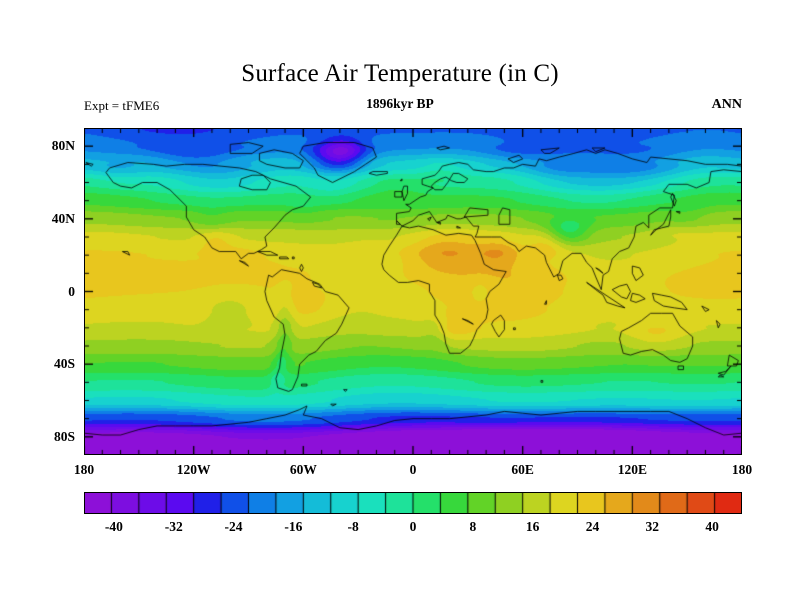  Describe the element at coordinates (353, 526) in the screenshot. I see `colorbar-tick-label: -8` at that location.